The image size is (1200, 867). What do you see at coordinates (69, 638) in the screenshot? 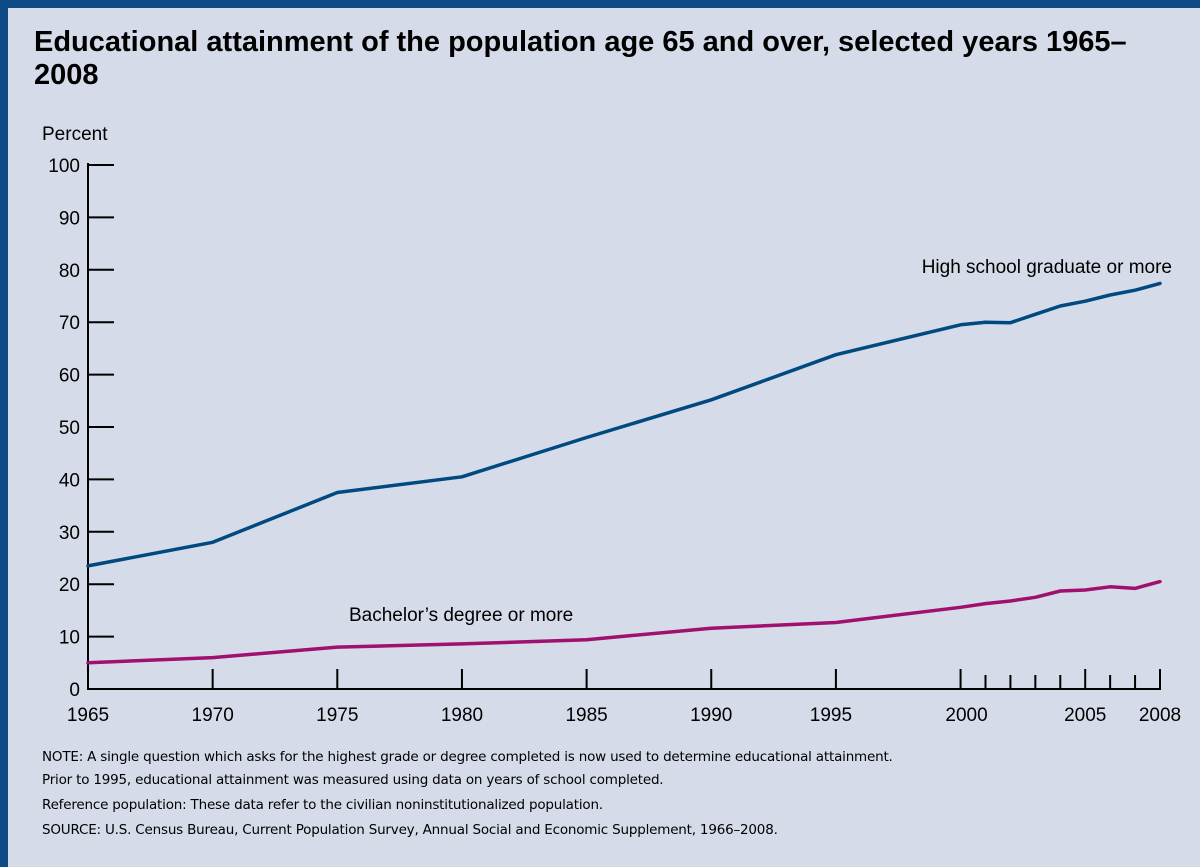
I see `y-tick-label: 10` at bounding box center [69, 638].